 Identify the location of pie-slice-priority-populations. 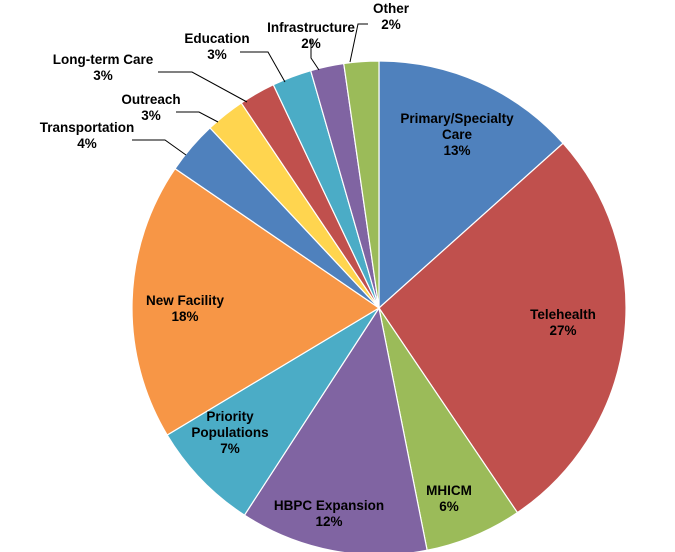
(273, 411).